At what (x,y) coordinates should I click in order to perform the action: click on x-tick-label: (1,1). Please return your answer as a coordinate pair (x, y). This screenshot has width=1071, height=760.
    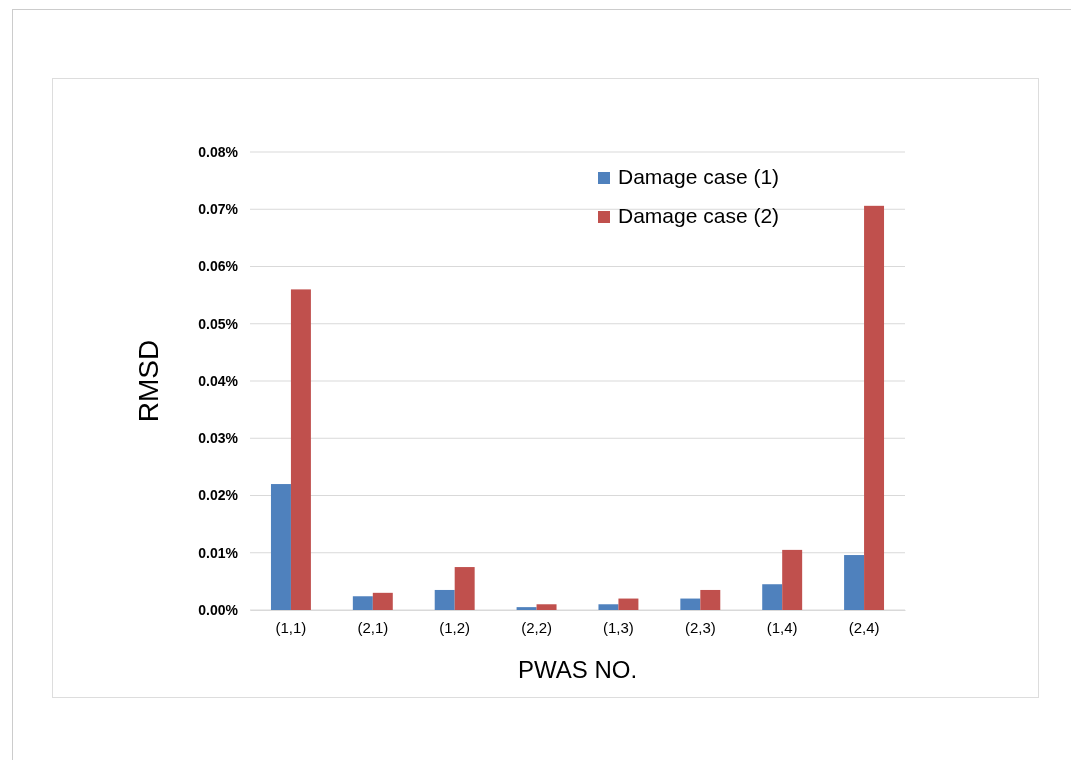
    Looking at the image, I should click on (291, 627).